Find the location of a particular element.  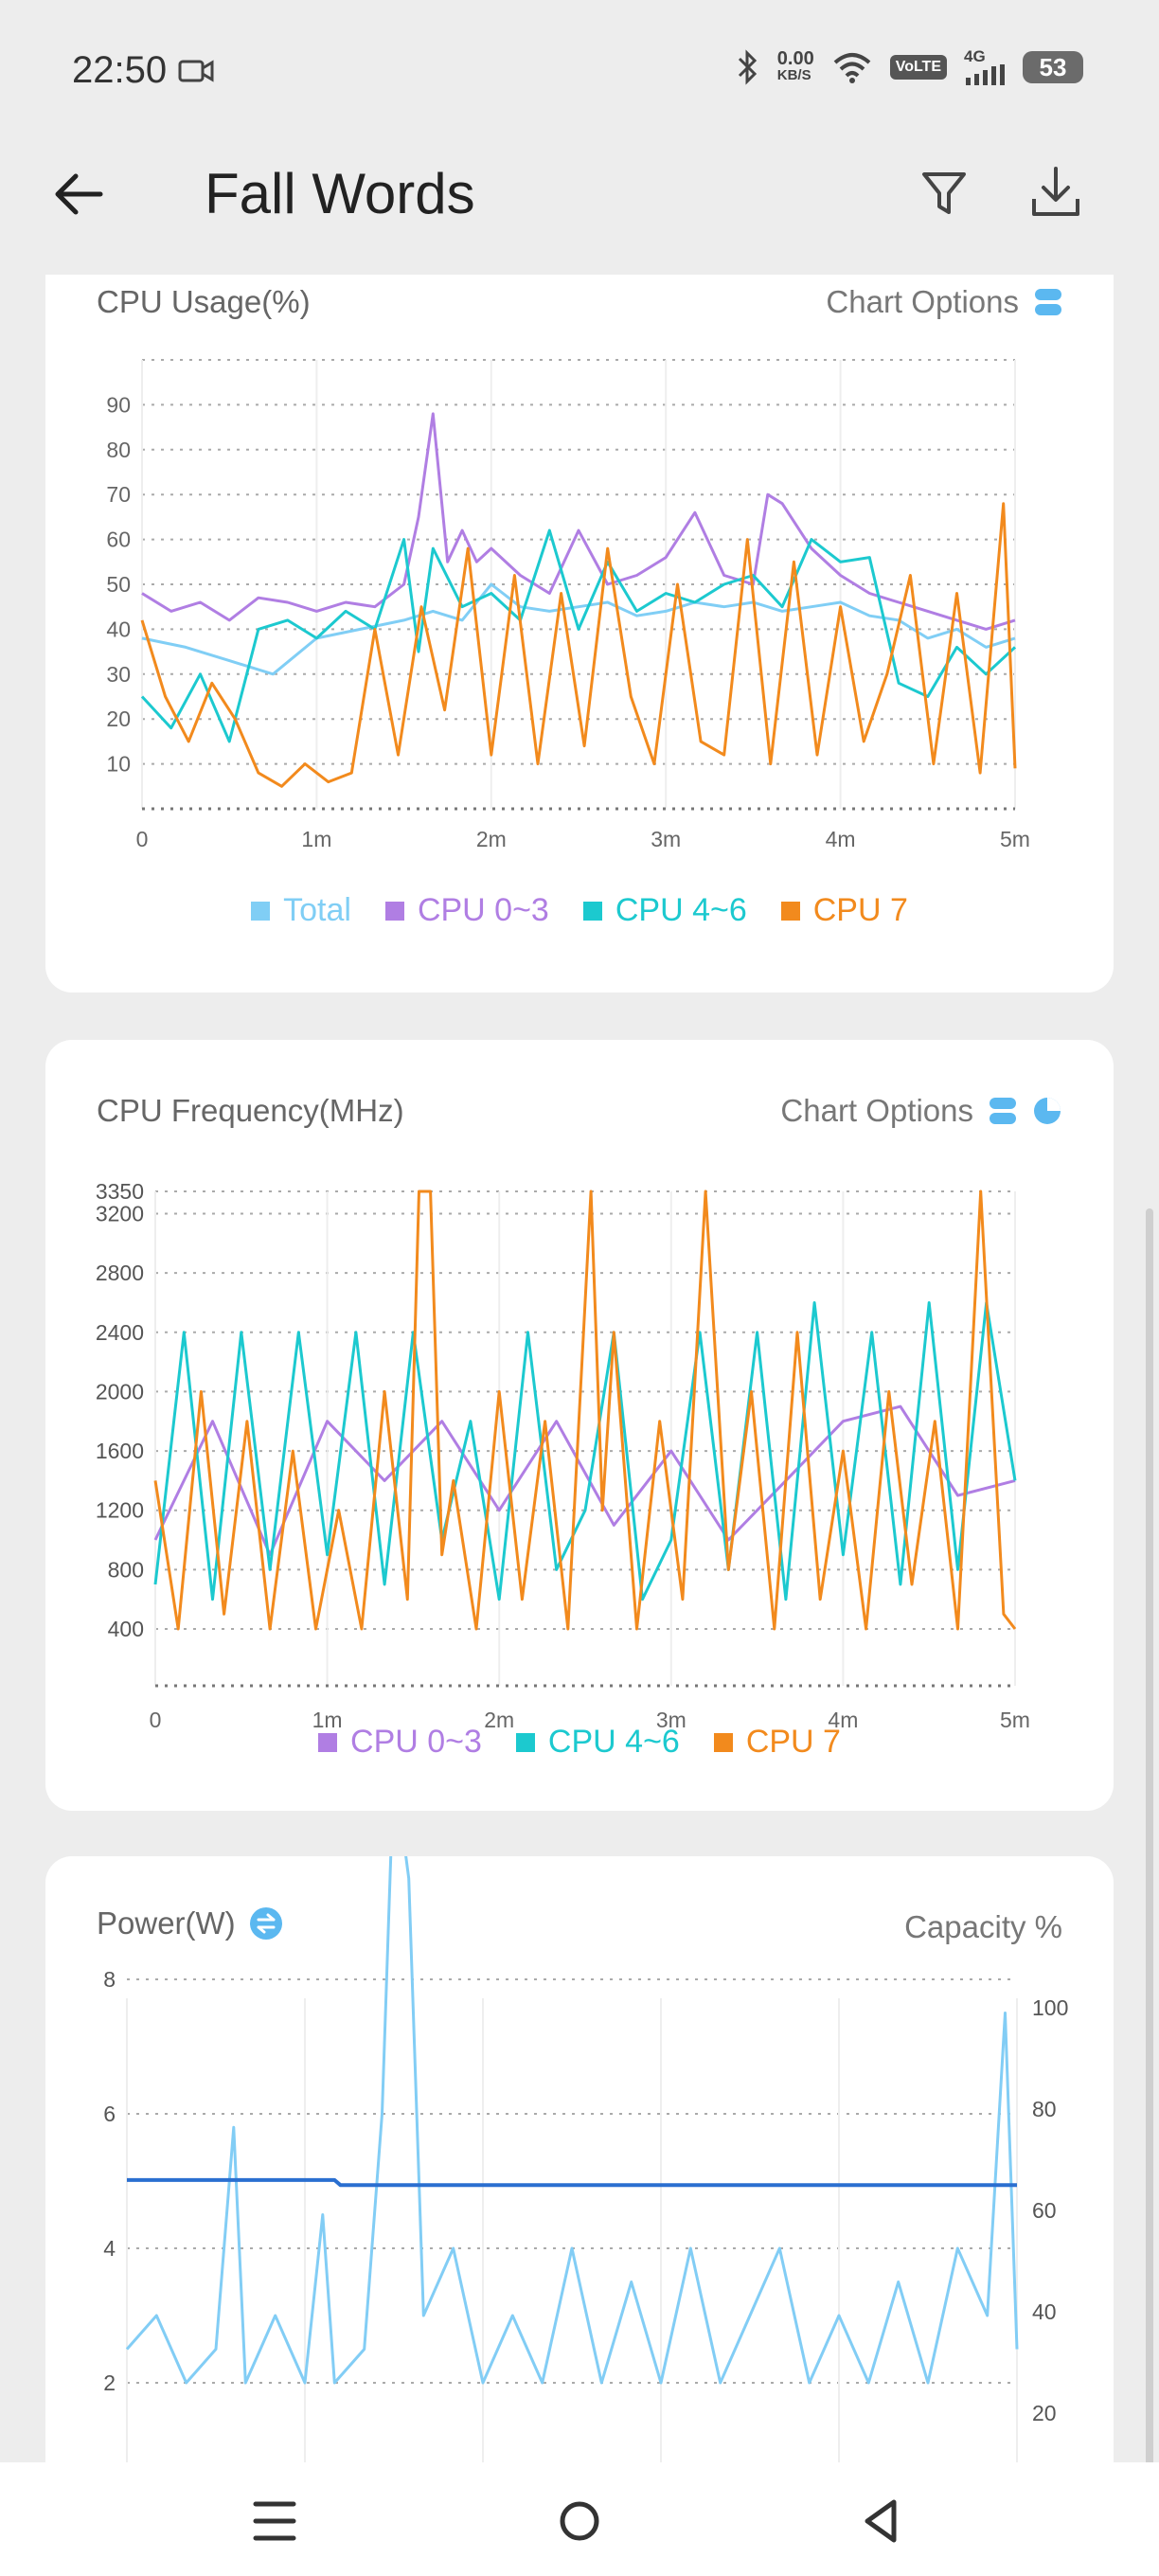

wifi-icon is located at coordinates (852, 68).